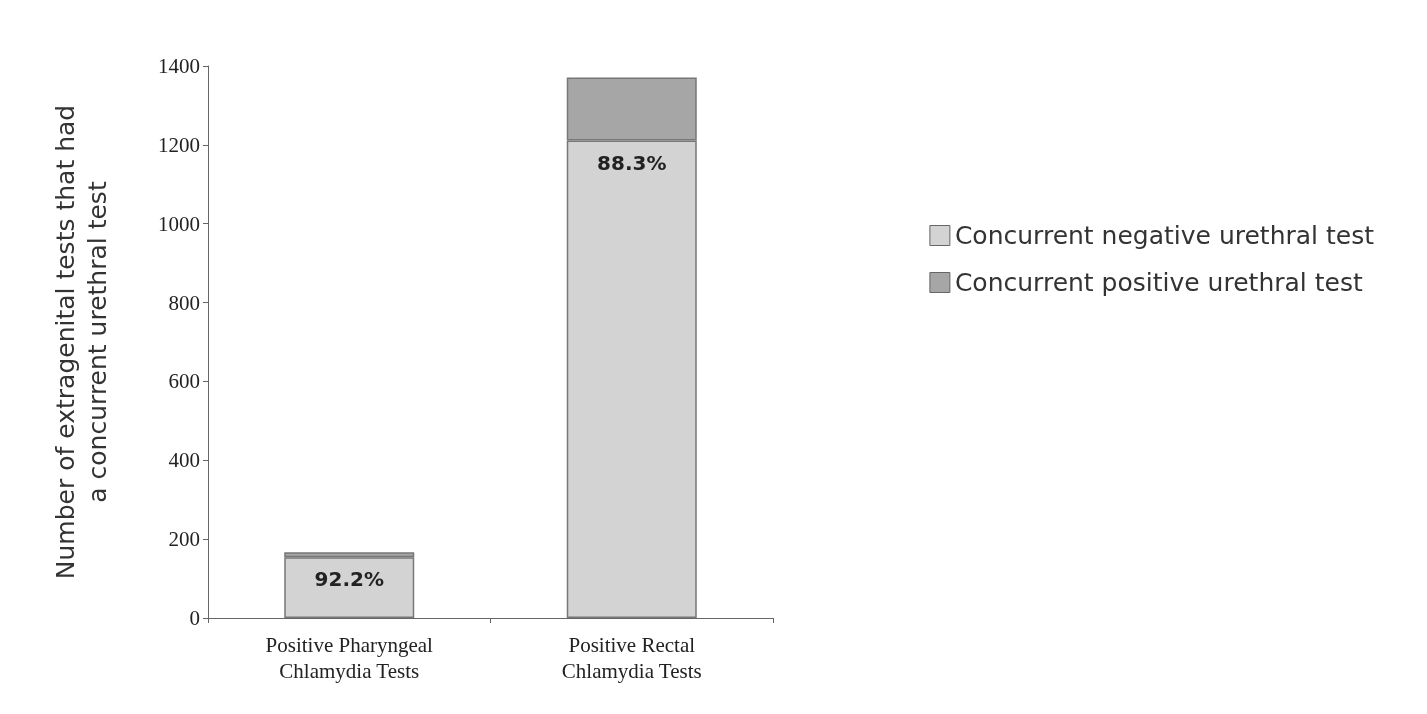 The image size is (1427, 714). What do you see at coordinates (184, 381) in the screenshot?
I see `y-tick-label: 600` at bounding box center [184, 381].